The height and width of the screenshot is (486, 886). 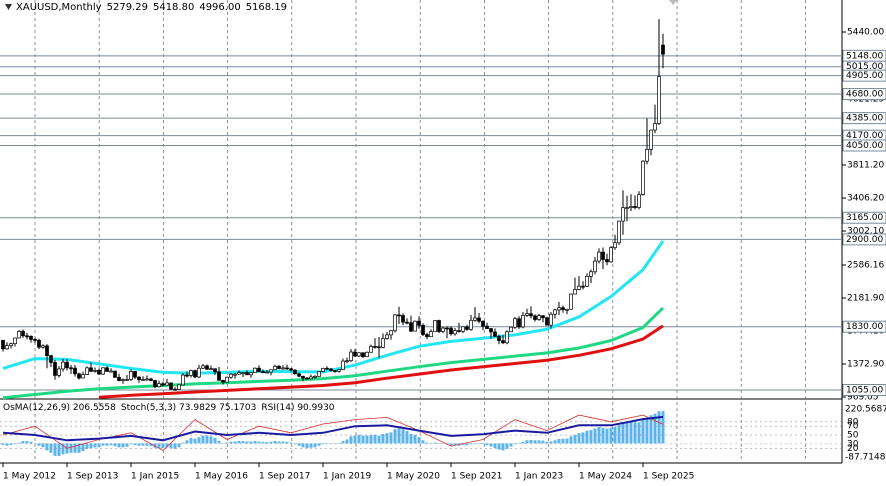 What do you see at coordinates (864, 95) in the screenshot?
I see `level-label: 4680.00` at bounding box center [864, 95].